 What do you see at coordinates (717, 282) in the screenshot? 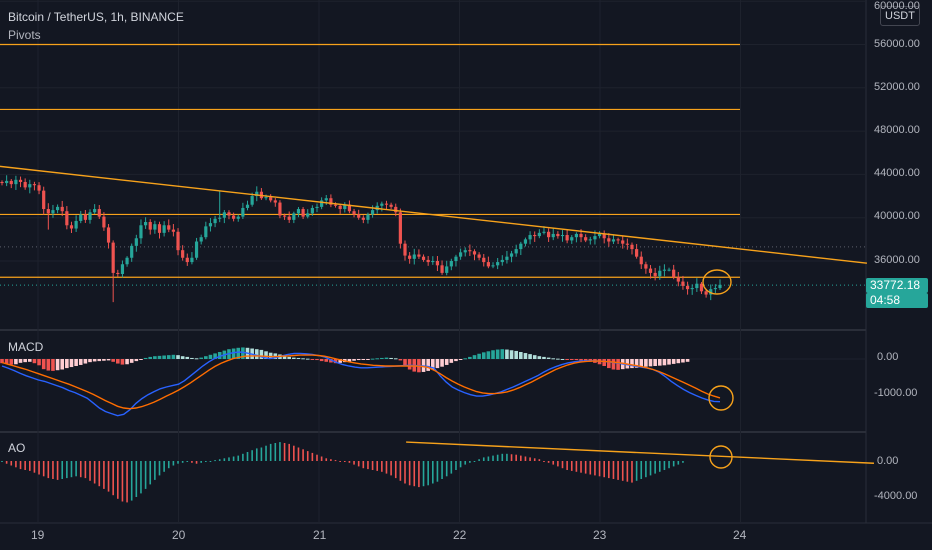
I see `annotation-circle` at bounding box center [717, 282].